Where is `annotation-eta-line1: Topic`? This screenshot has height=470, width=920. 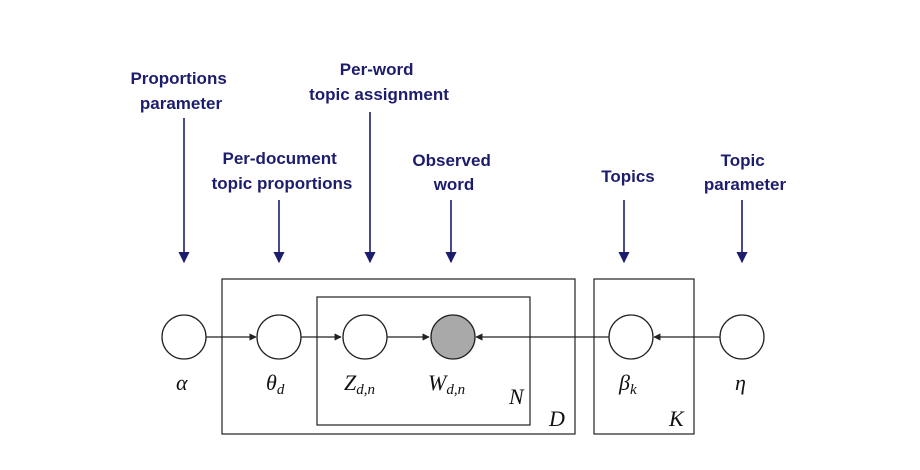 annotation-eta-line1: Topic is located at coordinates (743, 160).